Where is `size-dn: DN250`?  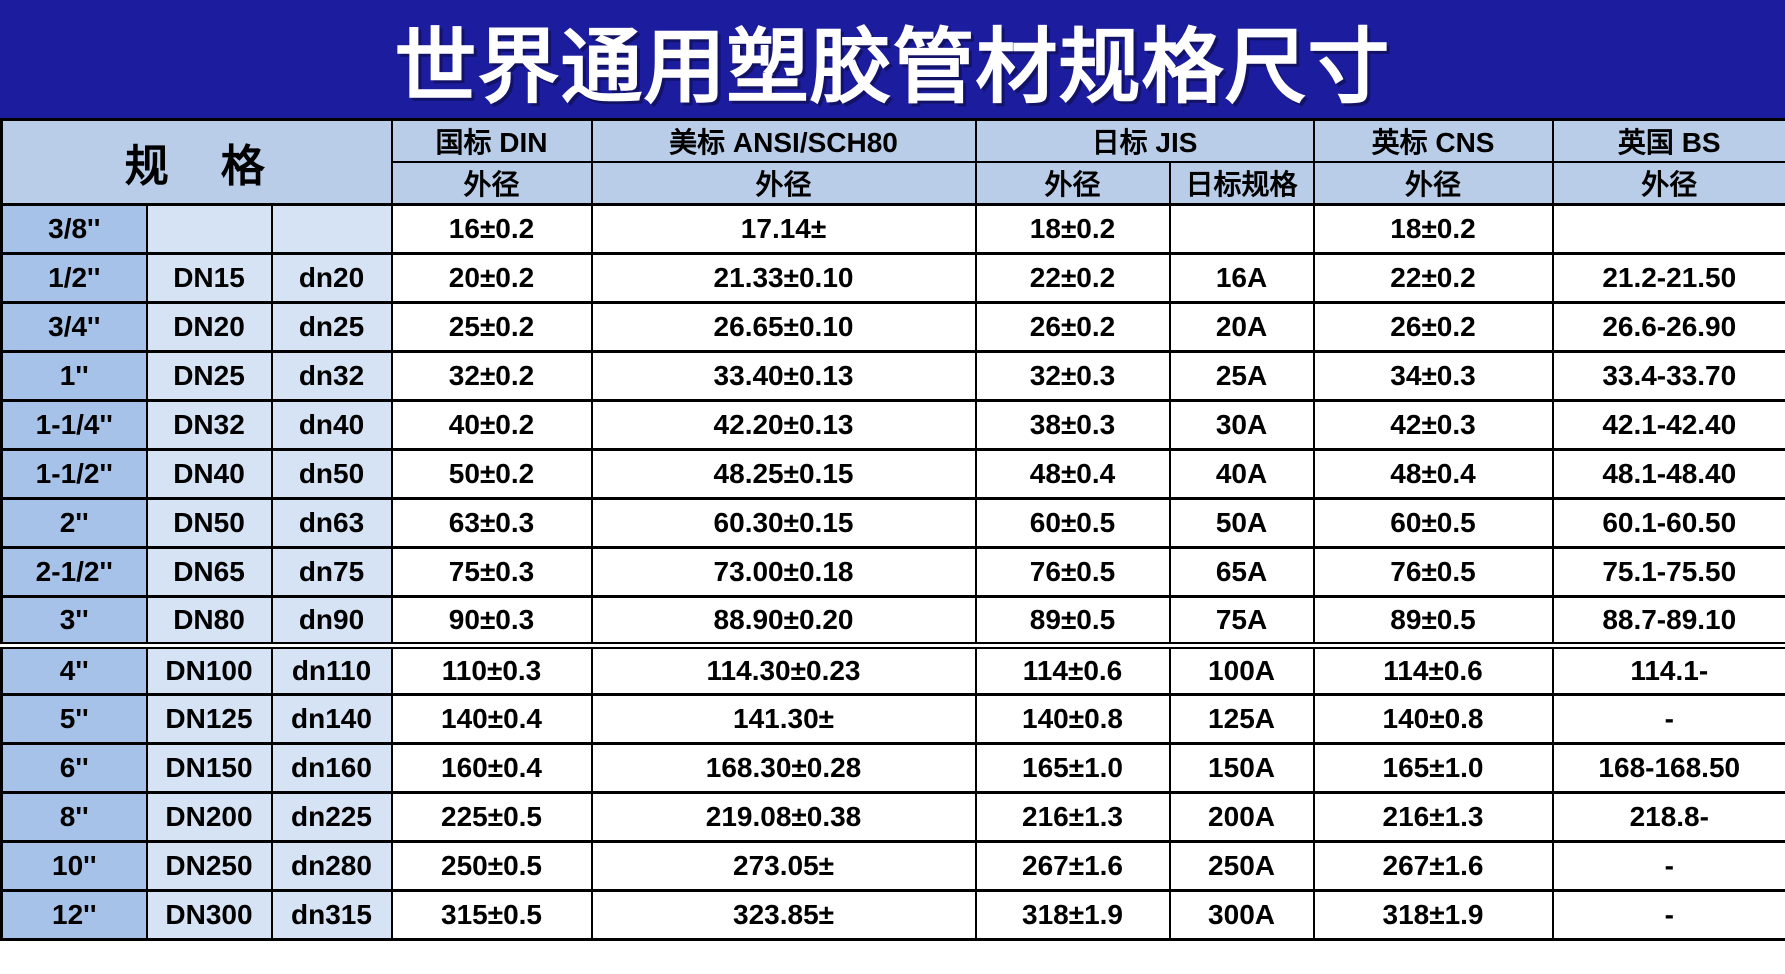
size-dn: DN250 is located at coordinates (209, 866).